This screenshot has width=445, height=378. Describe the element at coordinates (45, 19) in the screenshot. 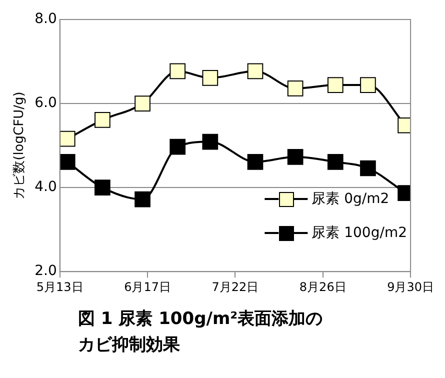

I see `y-tick-label: 8.0` at that location.